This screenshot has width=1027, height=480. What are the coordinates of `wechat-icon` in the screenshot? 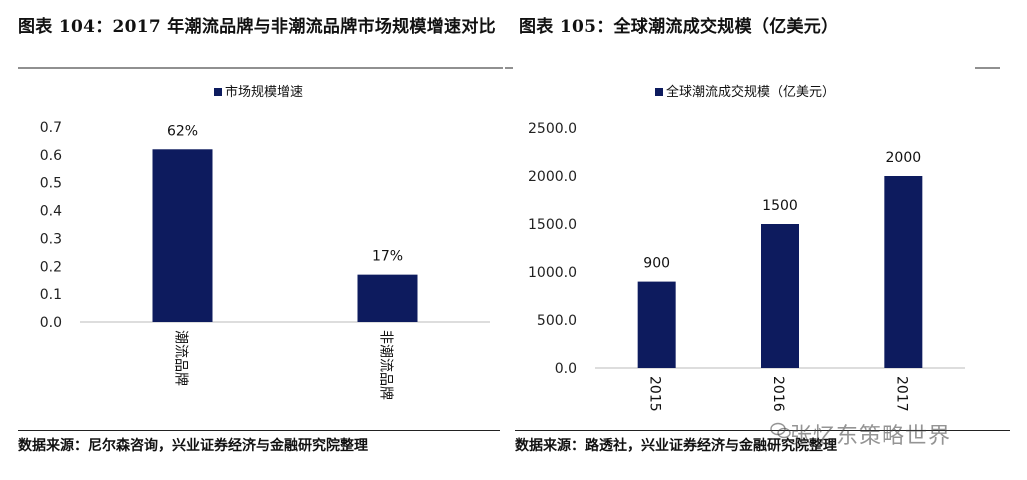 It's located at (780, 430).